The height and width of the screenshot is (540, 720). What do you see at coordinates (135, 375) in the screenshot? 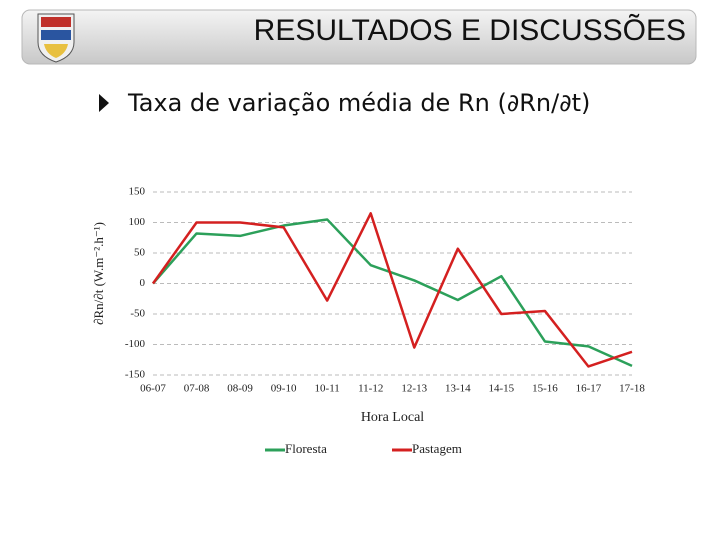
I see `y-tick-label: -150` at bounding box center [135, 375].